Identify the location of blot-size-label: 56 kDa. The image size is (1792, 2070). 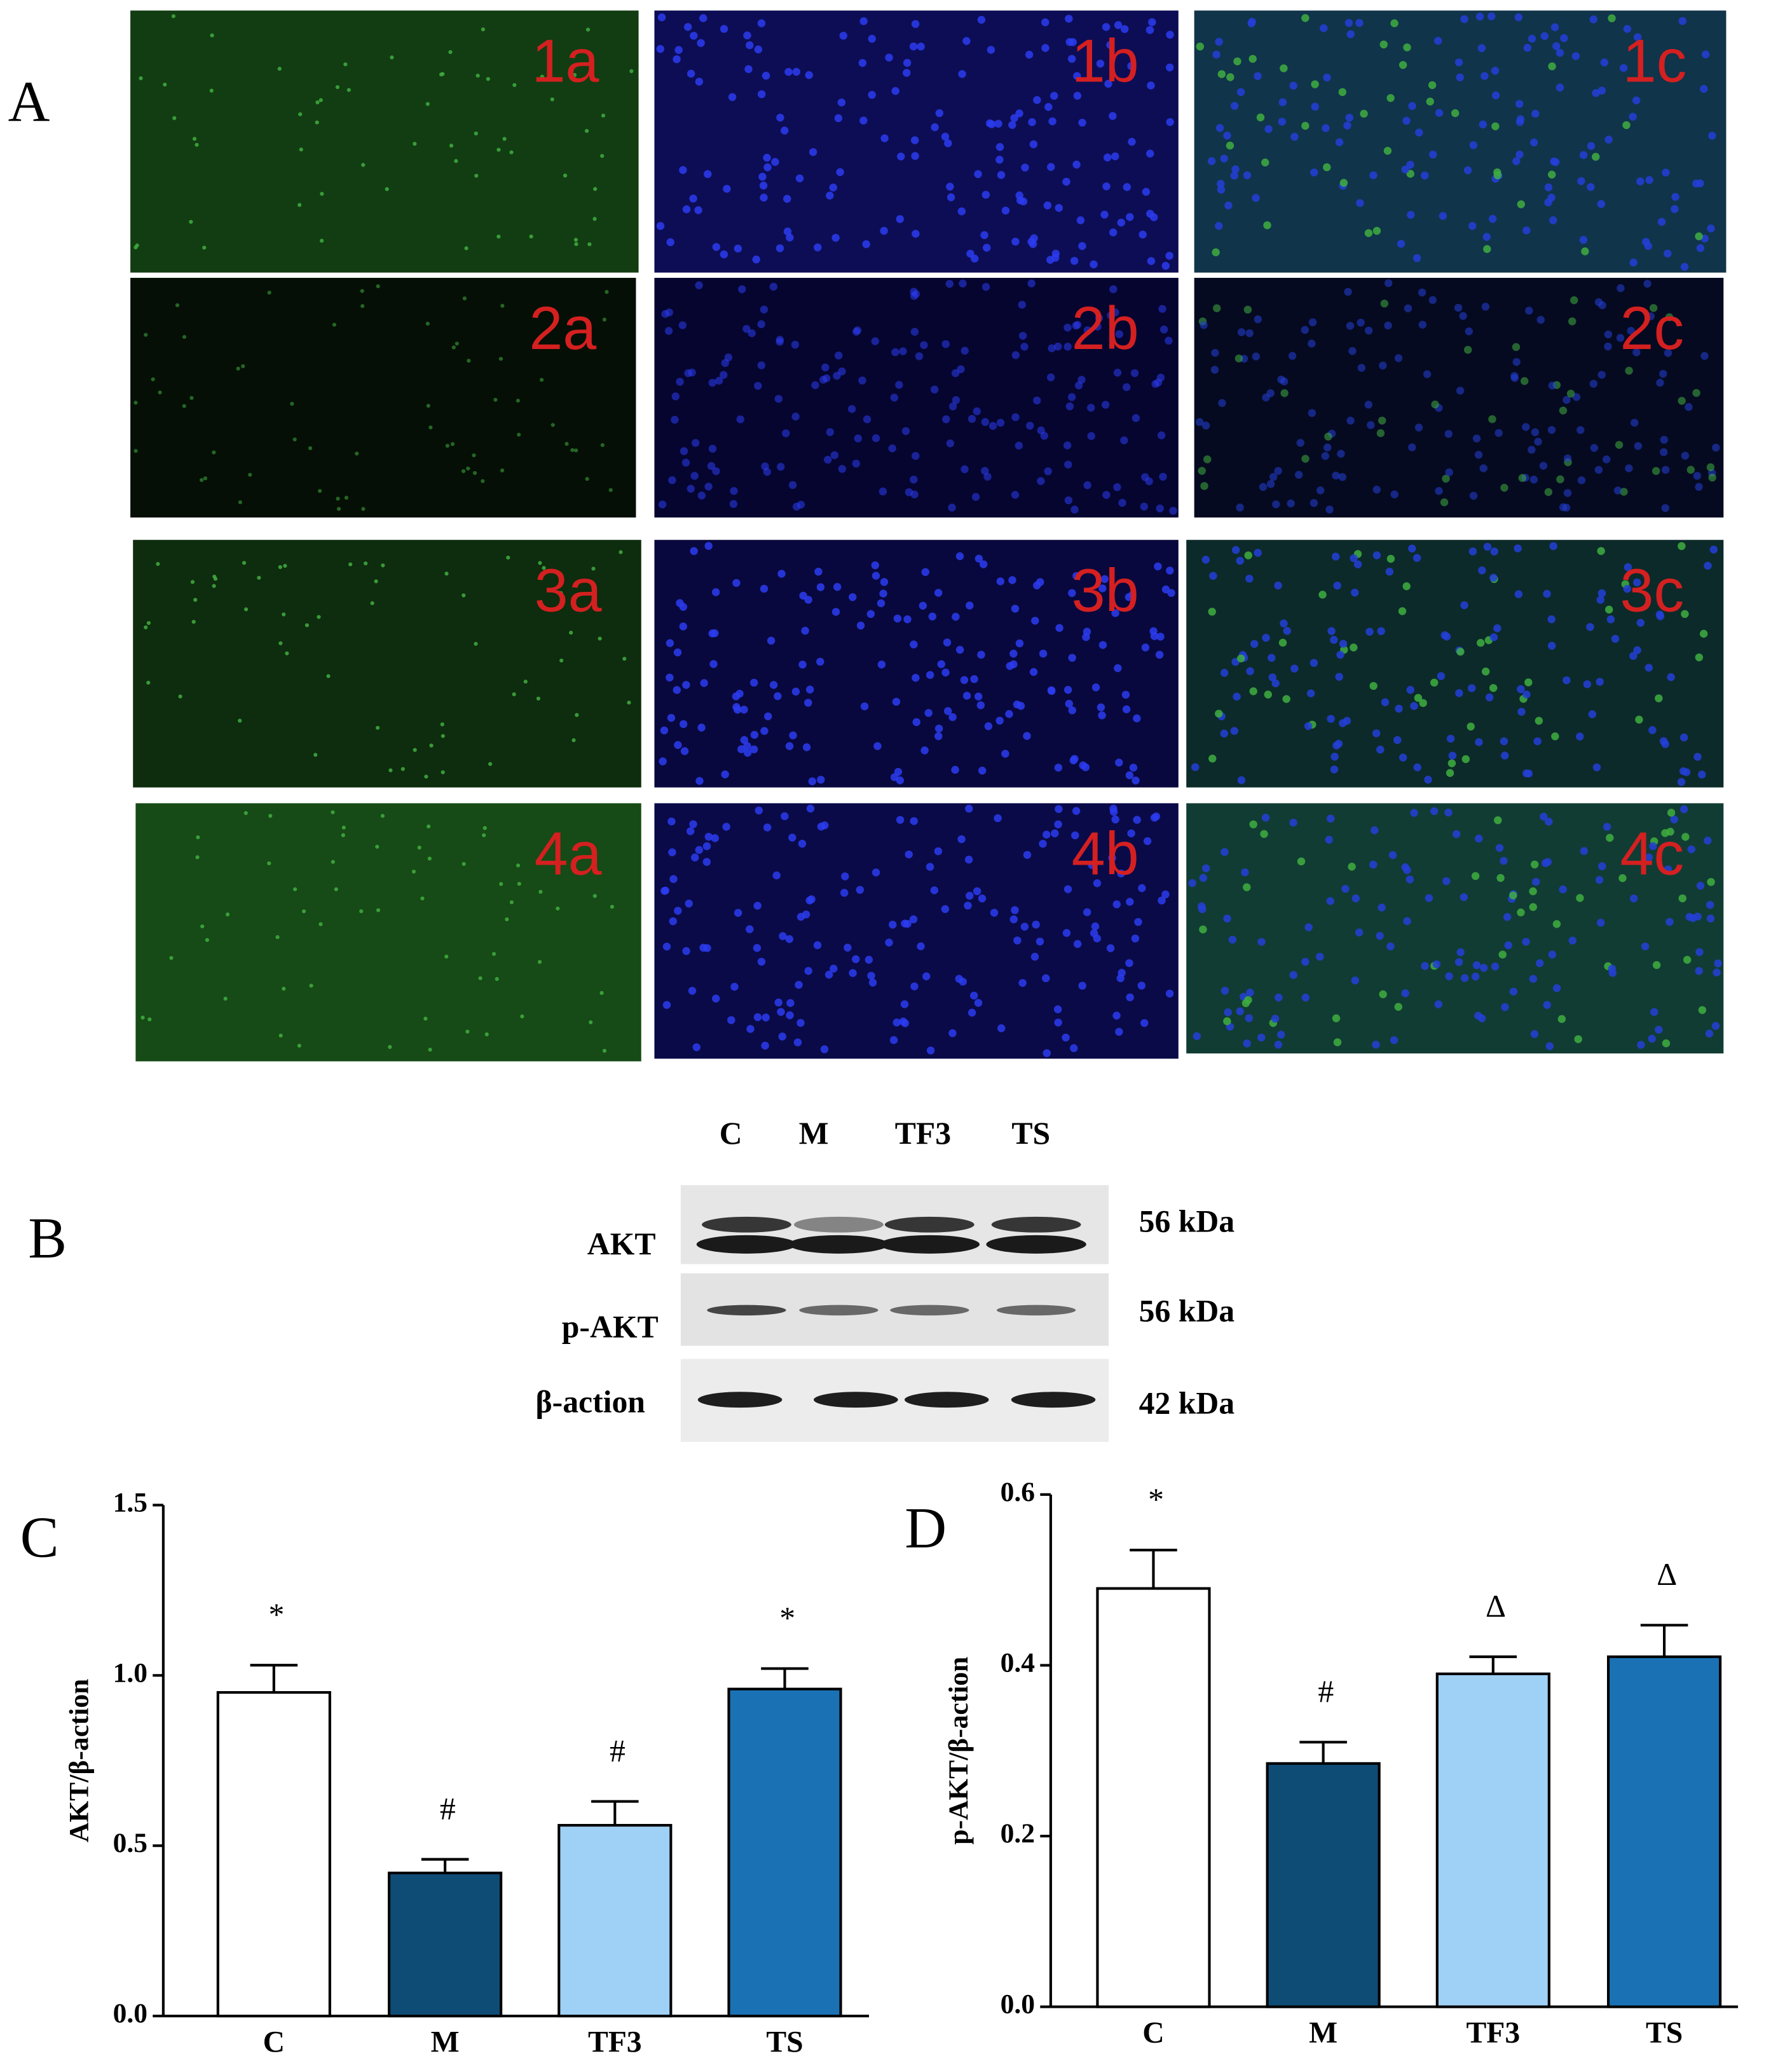
(1187, 1312).